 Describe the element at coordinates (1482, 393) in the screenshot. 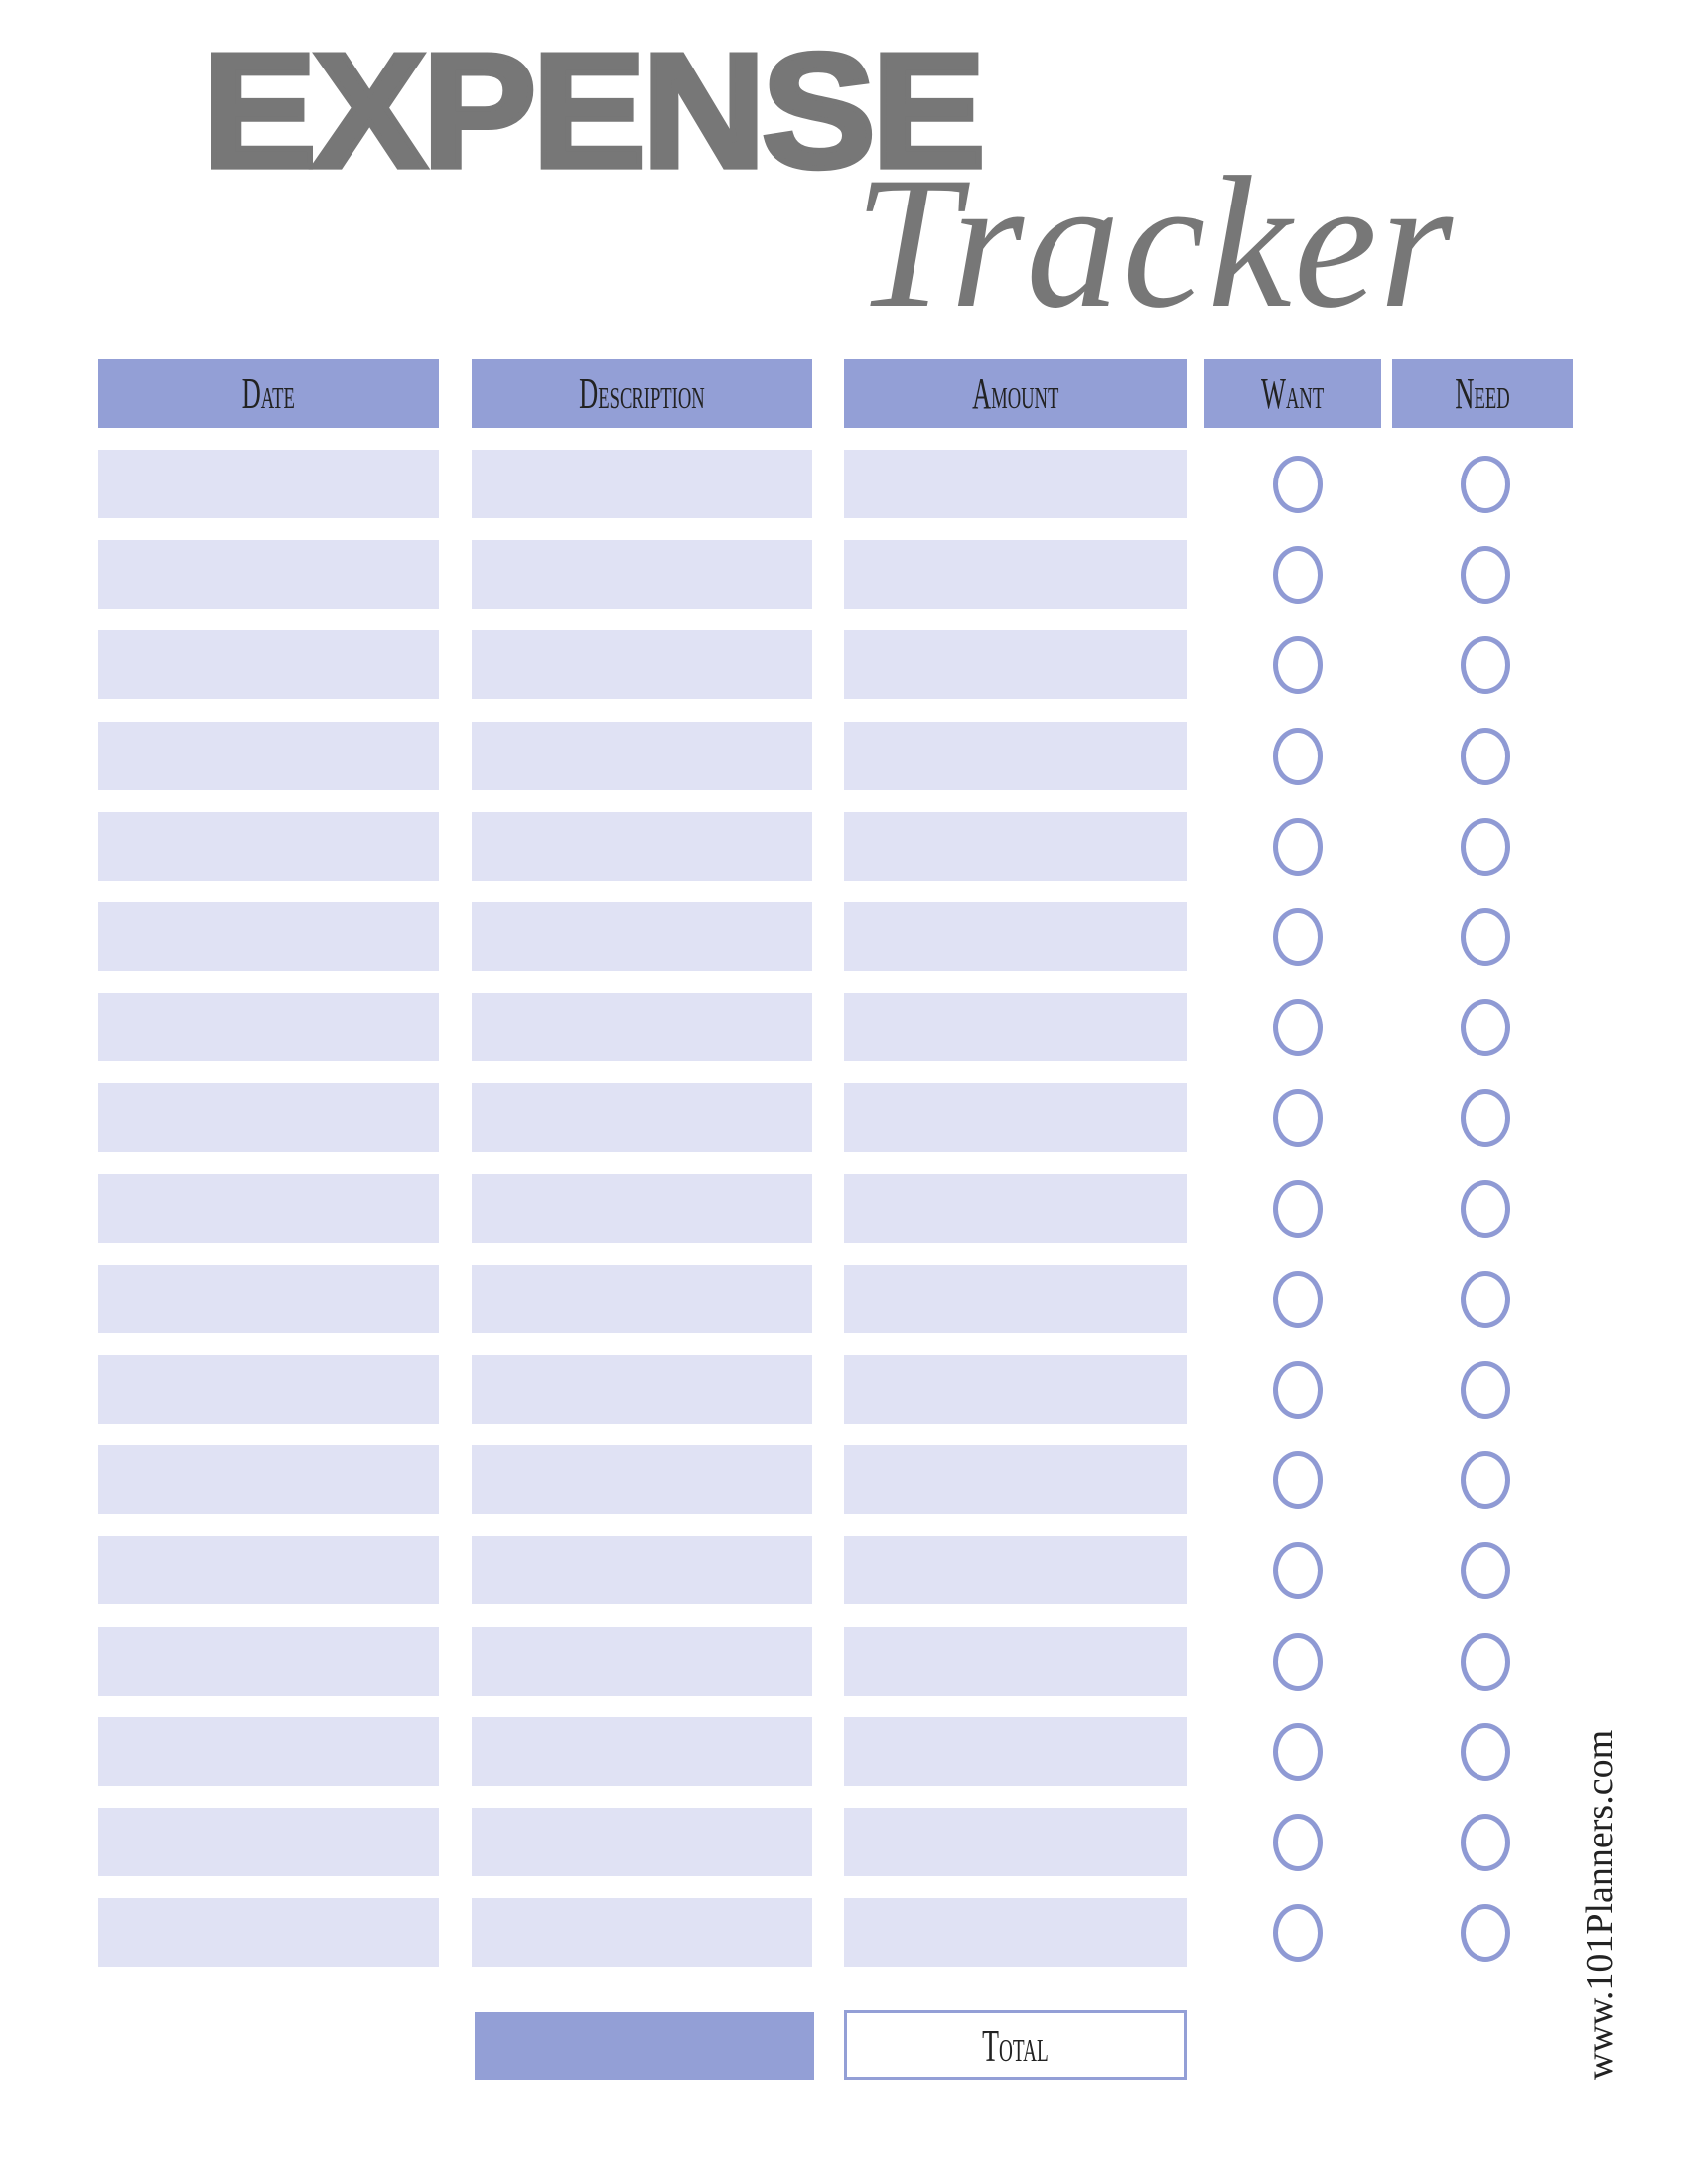

I see `header-need: Need` at that location.